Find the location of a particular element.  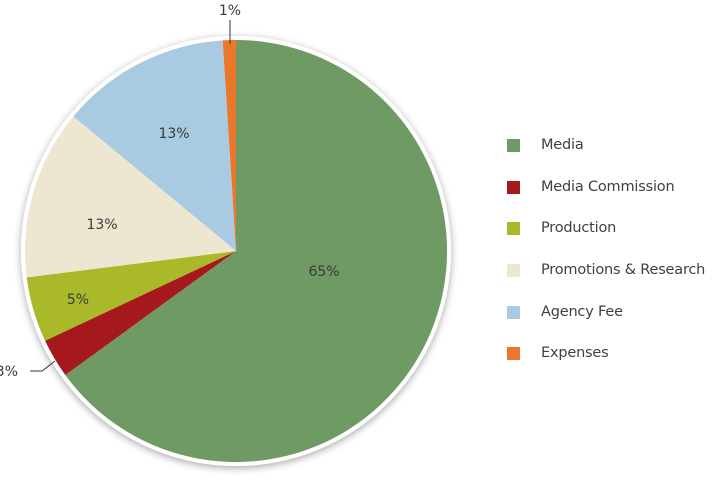

legend-item-production: Production is located at coordinates (561, 228).